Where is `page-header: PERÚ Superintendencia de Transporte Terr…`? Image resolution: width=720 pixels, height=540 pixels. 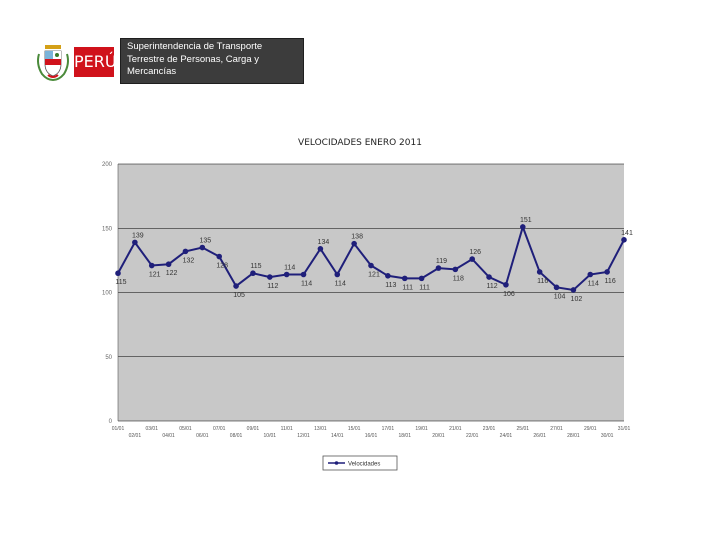 page-header: PERÚ Superintendencia de Transporte Terr… is located at coordinates (170, 62).